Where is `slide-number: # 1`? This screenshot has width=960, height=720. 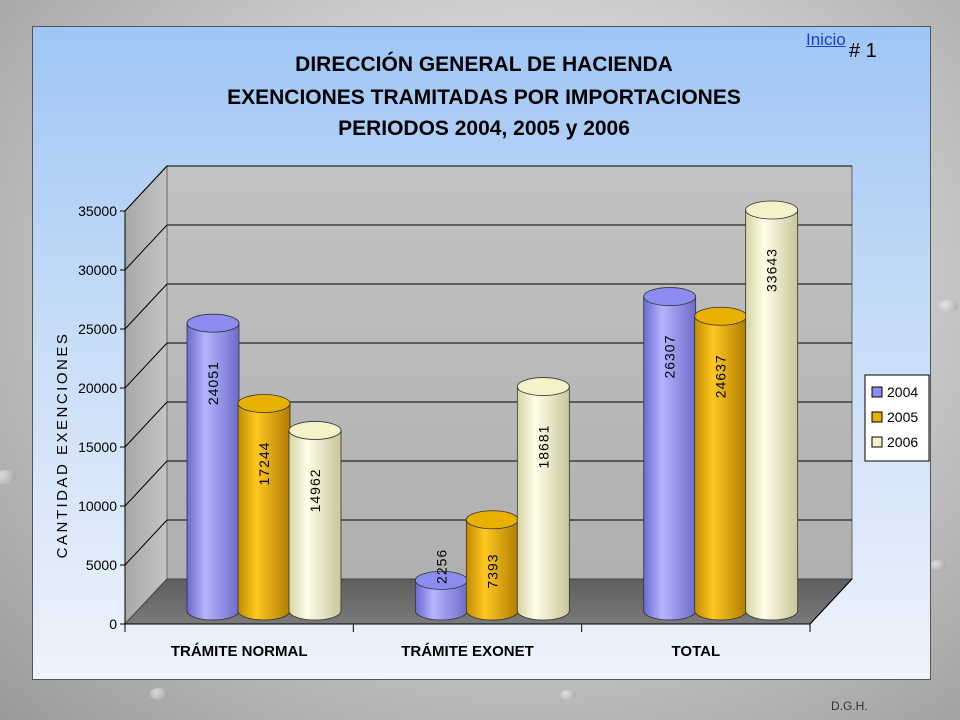
slide-number: # 1 is located at coordinates (863, 51).